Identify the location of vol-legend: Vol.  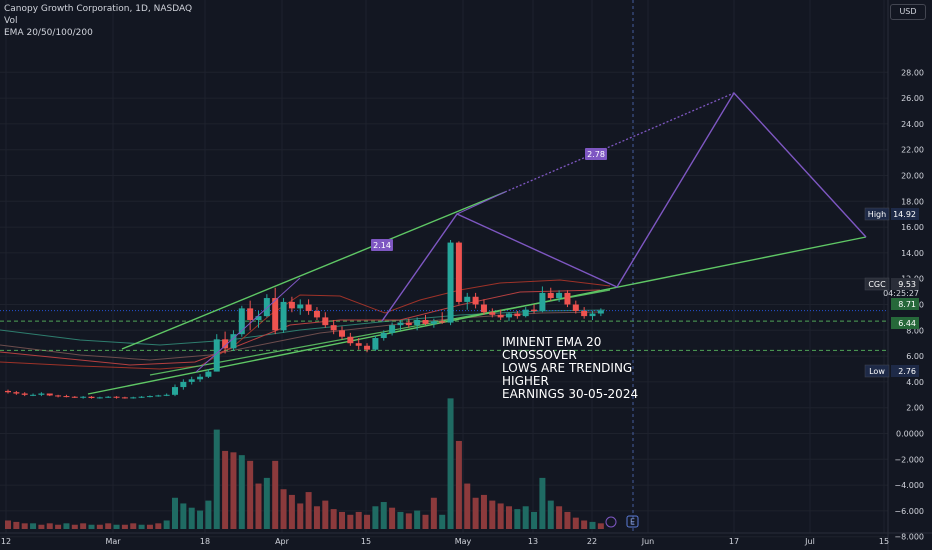
(11, 21).